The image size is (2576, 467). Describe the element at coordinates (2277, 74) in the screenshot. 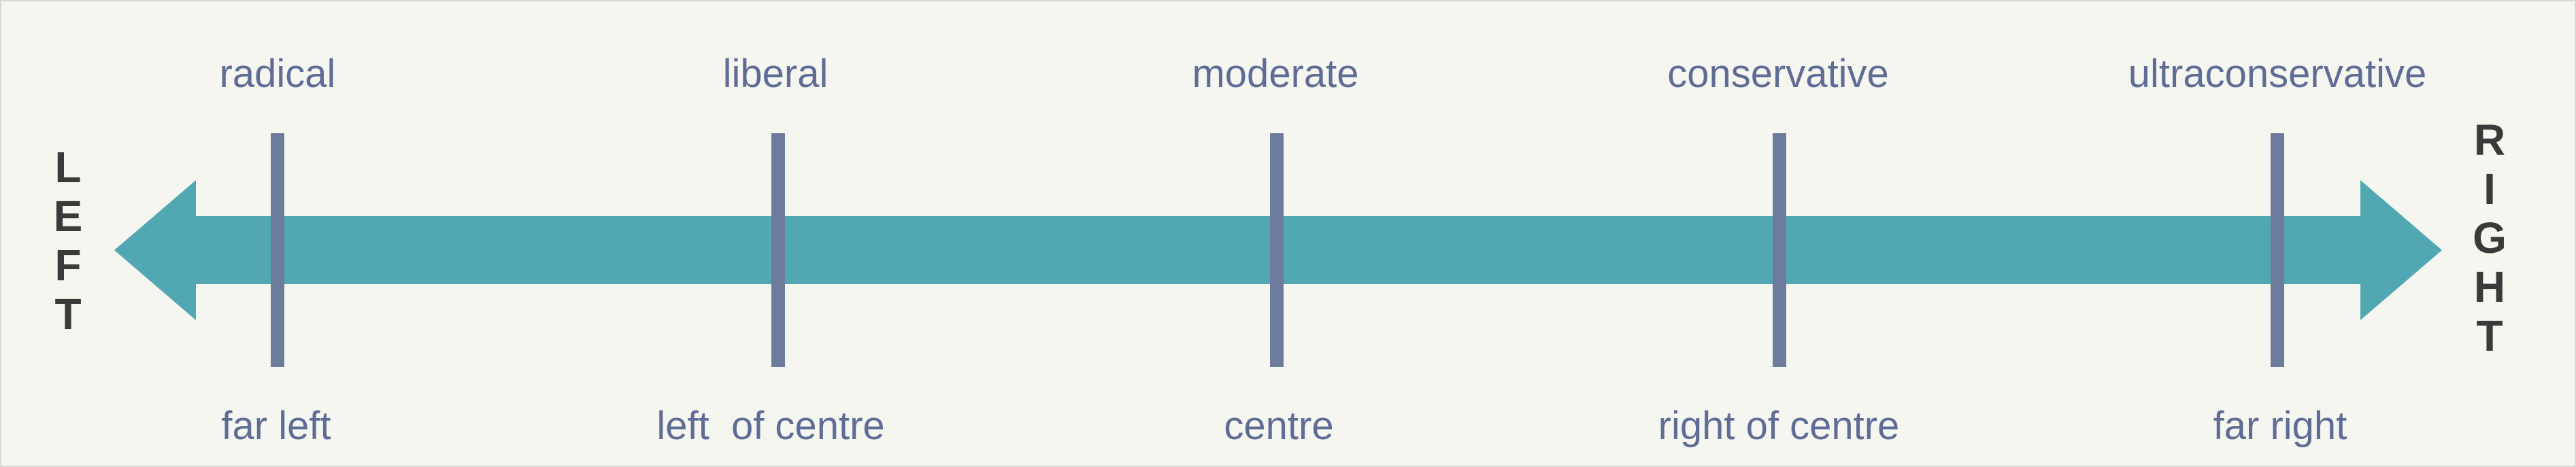

I see `label-ultraconservative: ultraconservative` at that location.